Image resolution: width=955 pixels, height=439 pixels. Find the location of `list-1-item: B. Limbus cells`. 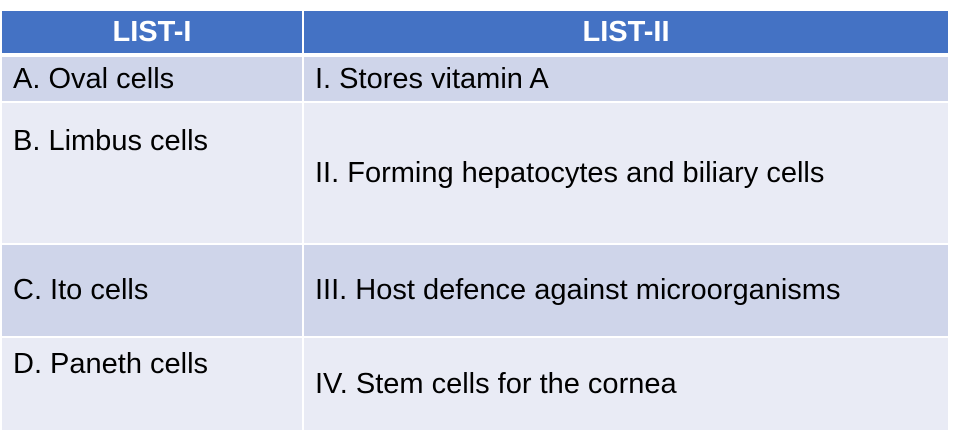

list-1-item: B. Limbus cells is located at coordinates (153, 174).